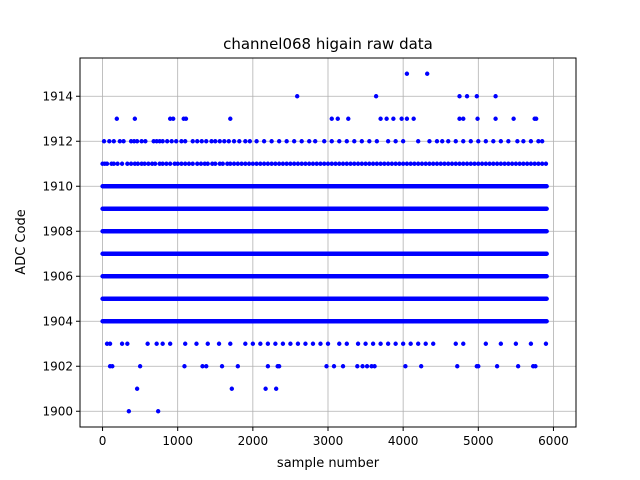  I want to click on x-tick-label: 2000, so click(253, 441).